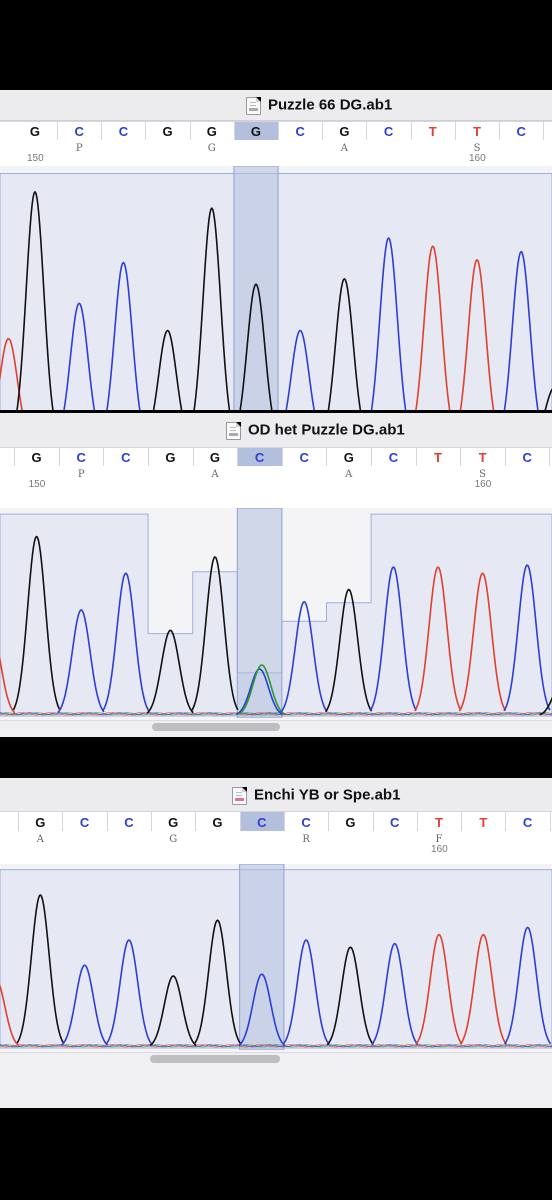 This screenshot has width=552, height=1200. I want to click on translation-row: P A A S 150 160, so click(276, 487).